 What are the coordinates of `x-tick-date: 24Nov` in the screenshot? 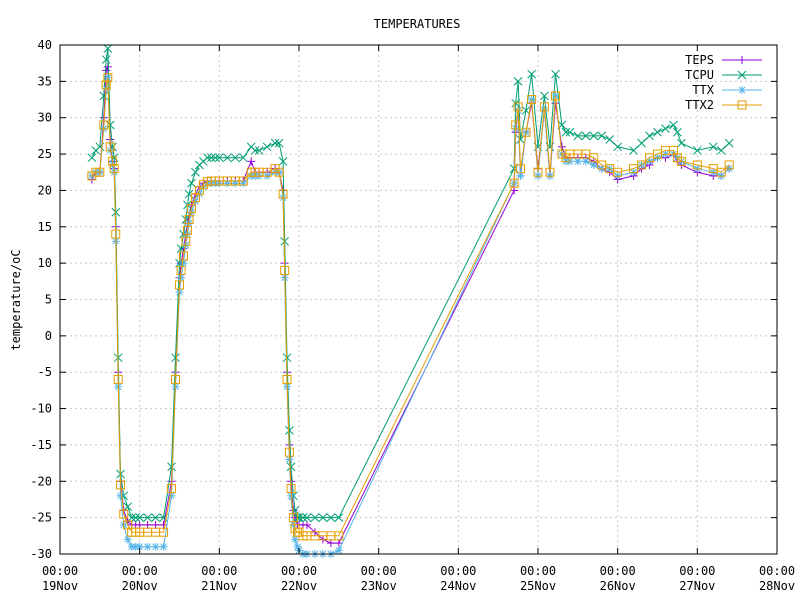 It's located at (458, 586).